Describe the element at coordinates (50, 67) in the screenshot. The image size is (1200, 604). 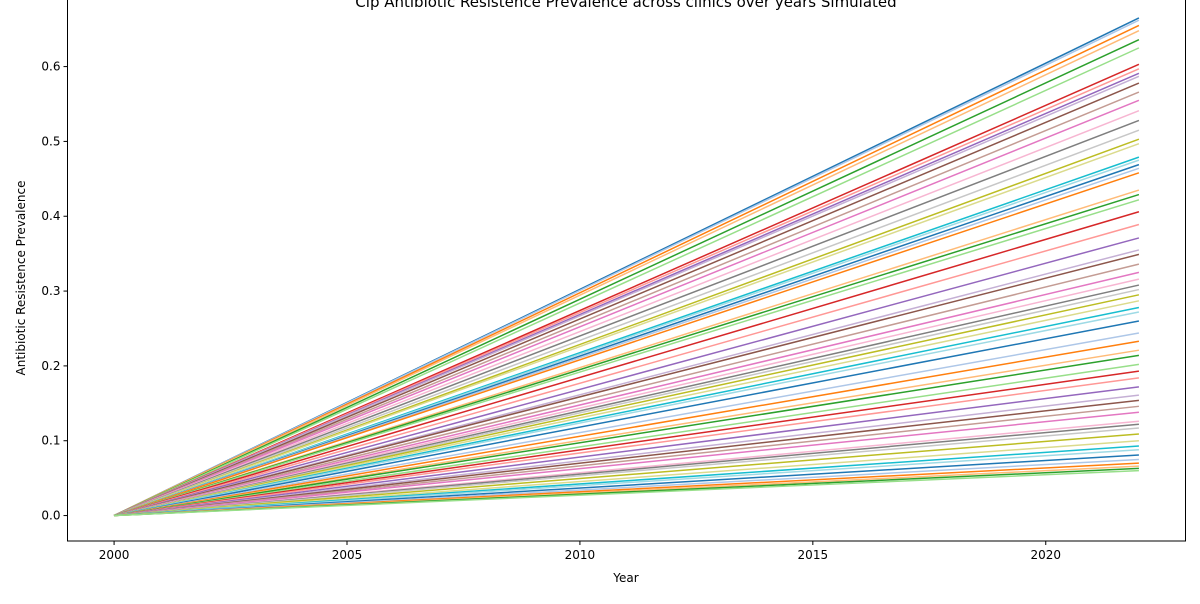
I see `y-tick-label: 0.6` at that location.